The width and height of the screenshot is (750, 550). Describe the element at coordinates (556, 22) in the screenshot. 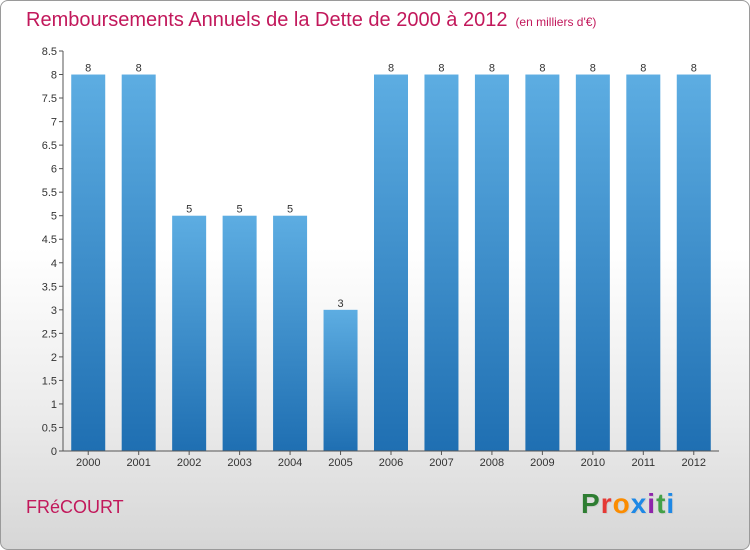

I see `unit-label: (en milliers d'€)` at that location.